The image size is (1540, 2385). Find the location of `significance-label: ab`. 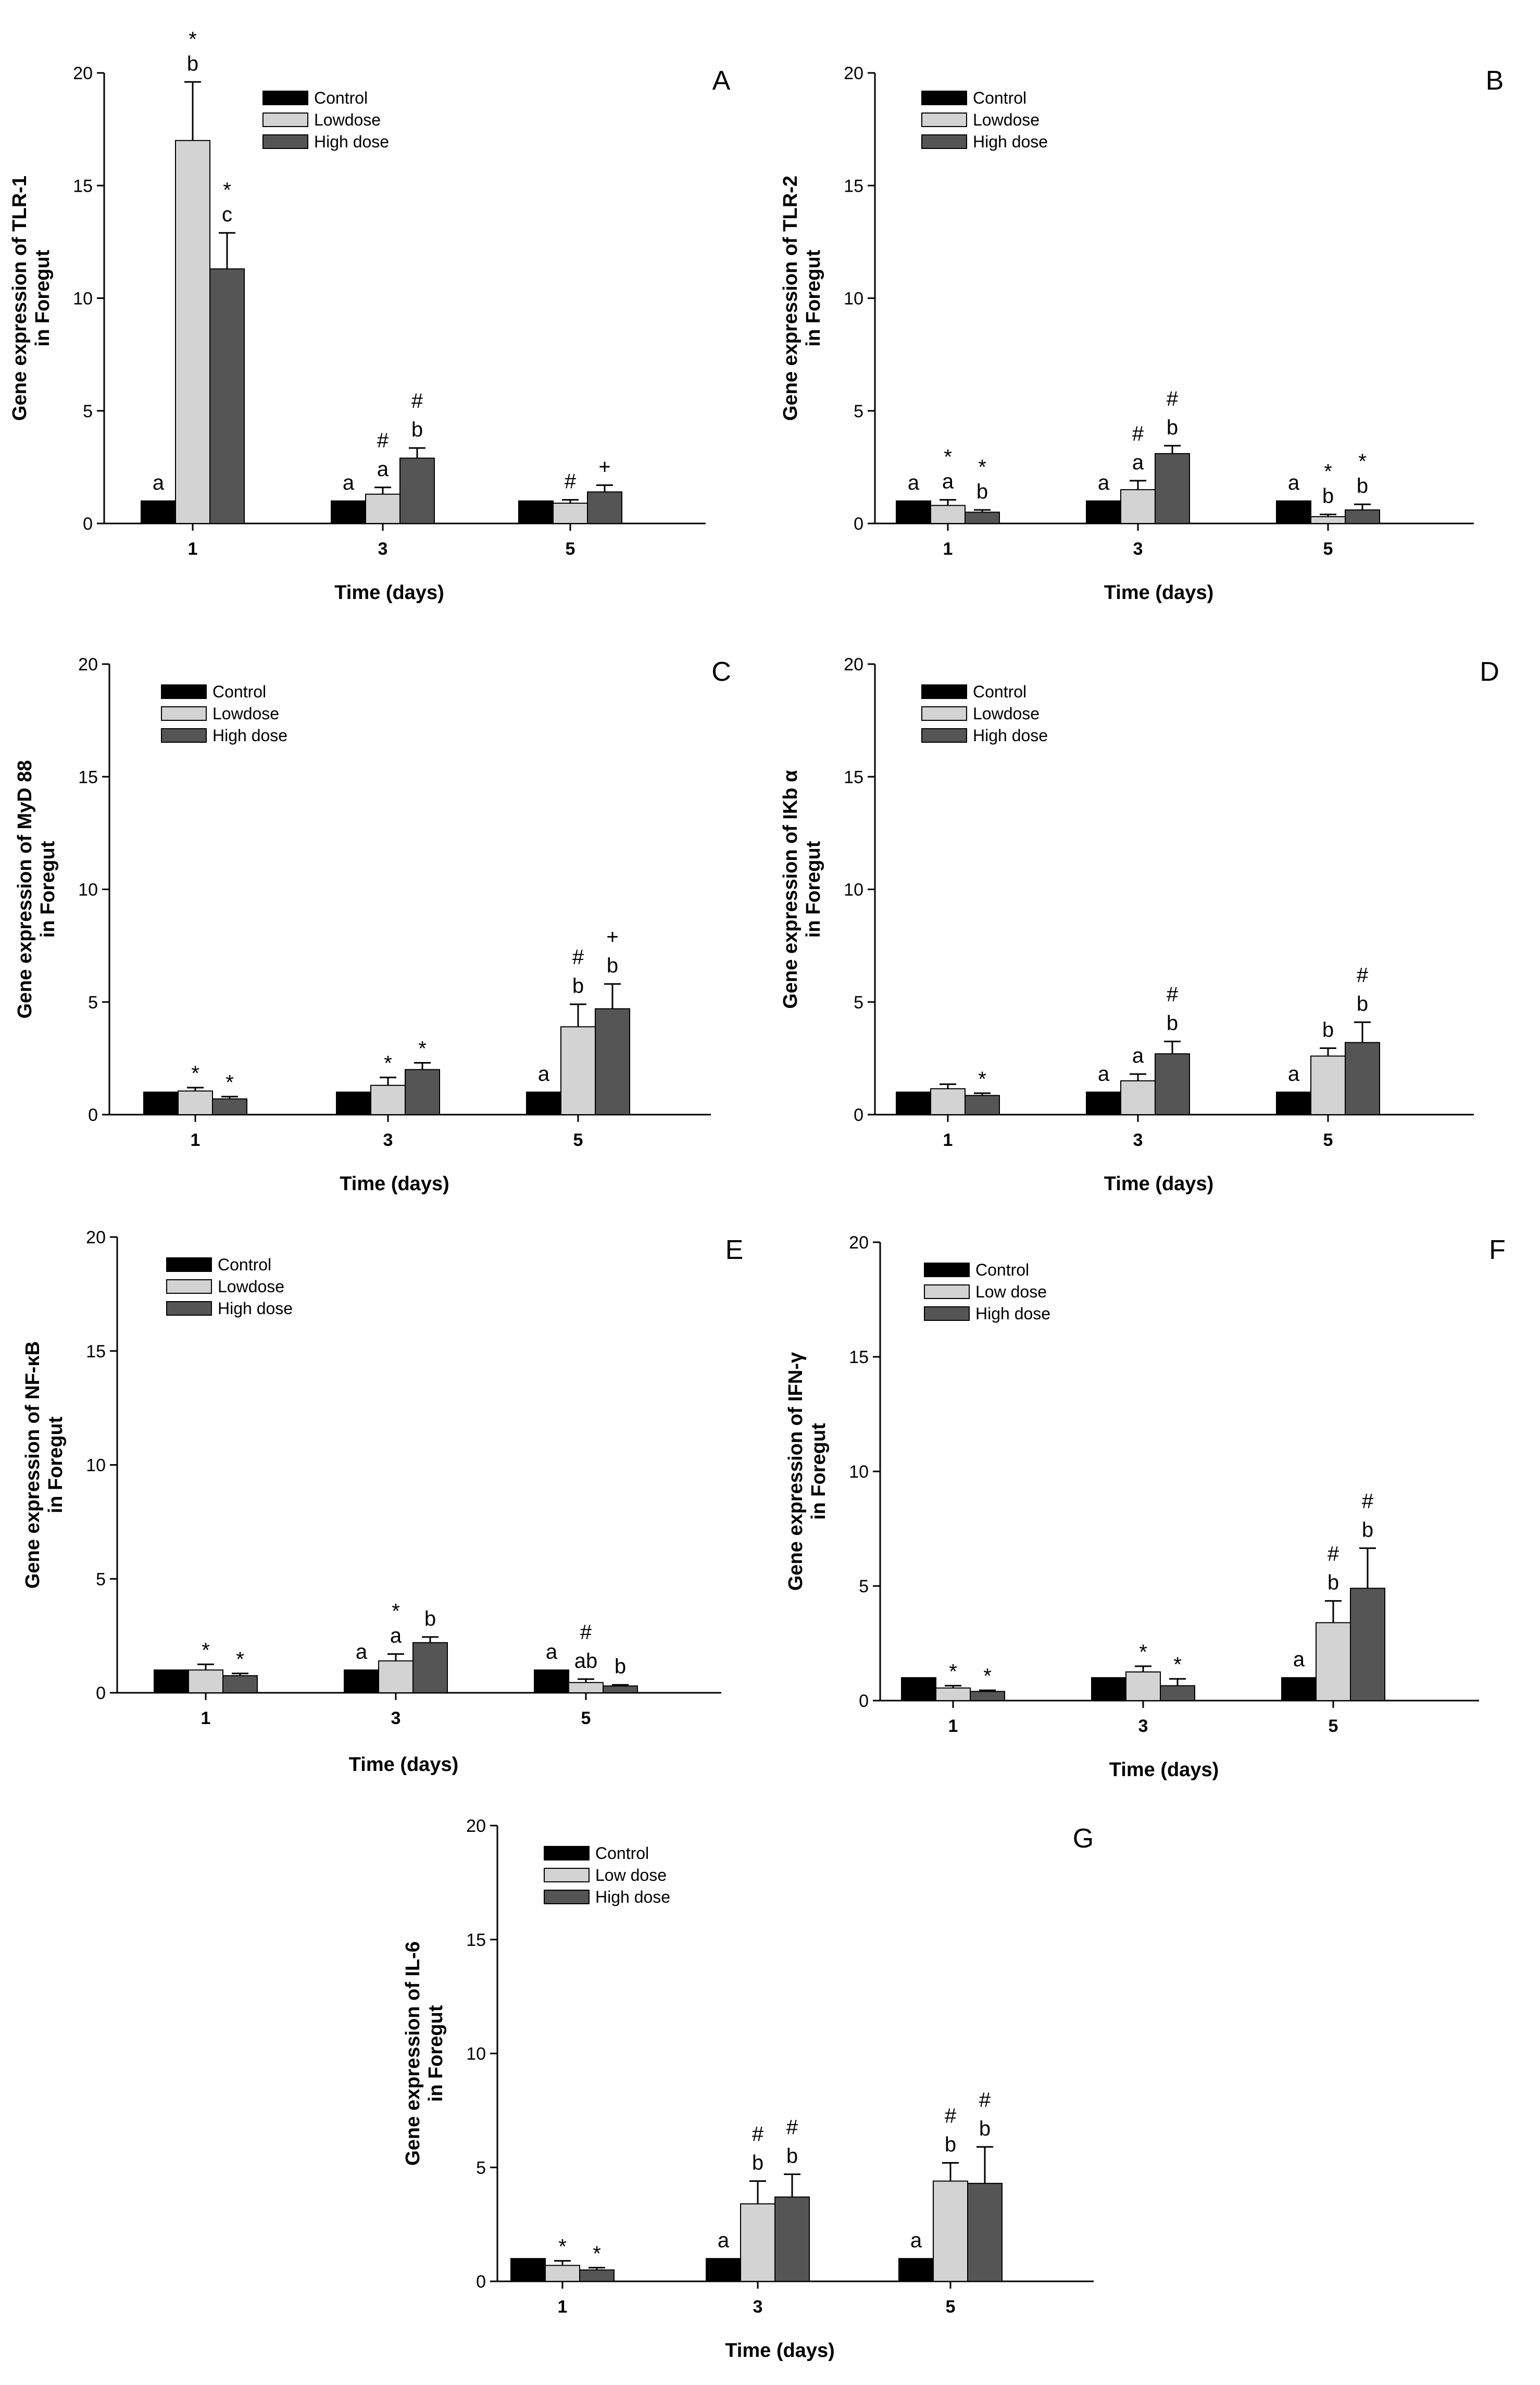

significance-label: ab is located at coordinates (586, 1661).